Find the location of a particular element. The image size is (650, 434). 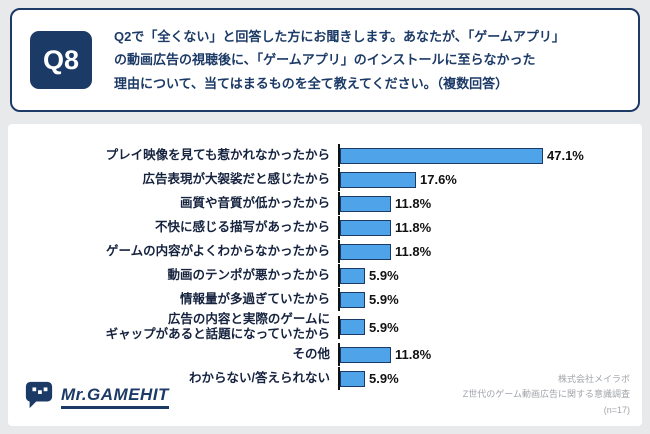

bar-zone: 47.1% is located at coordinates (487, 155).